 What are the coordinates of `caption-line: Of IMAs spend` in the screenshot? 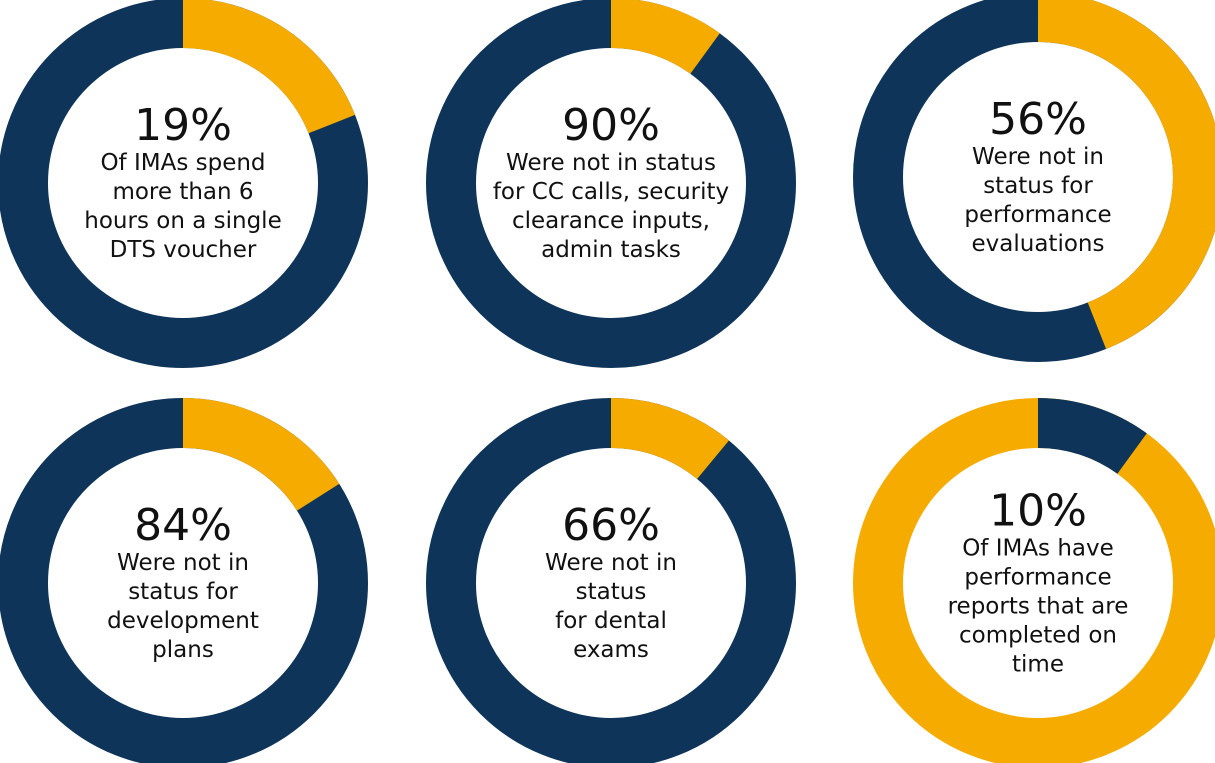 It's located at (182, 163).